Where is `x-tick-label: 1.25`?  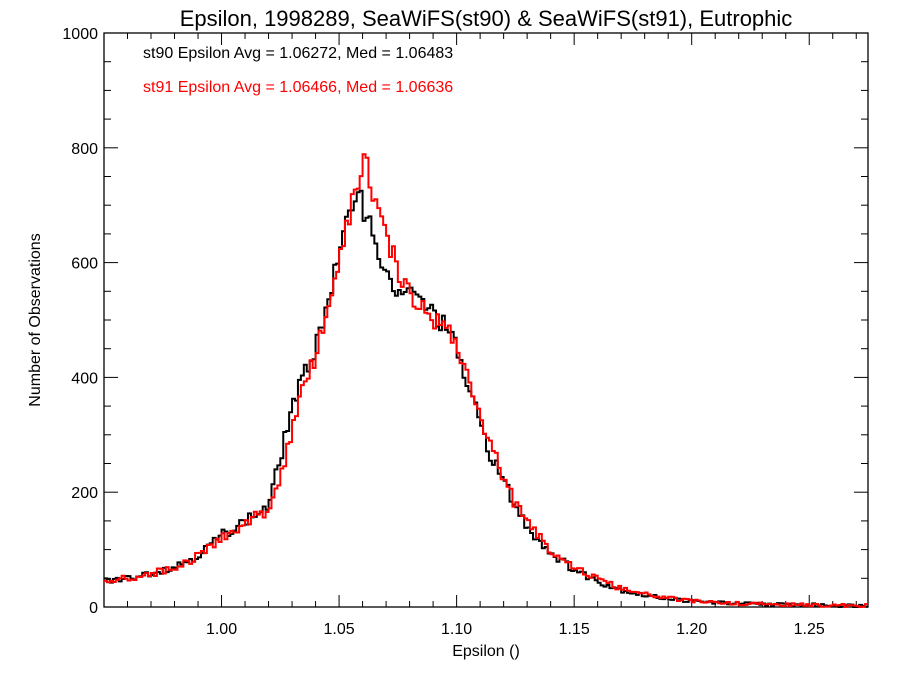 x-tick-label: 1.25 is located at coordinates (809, 629).